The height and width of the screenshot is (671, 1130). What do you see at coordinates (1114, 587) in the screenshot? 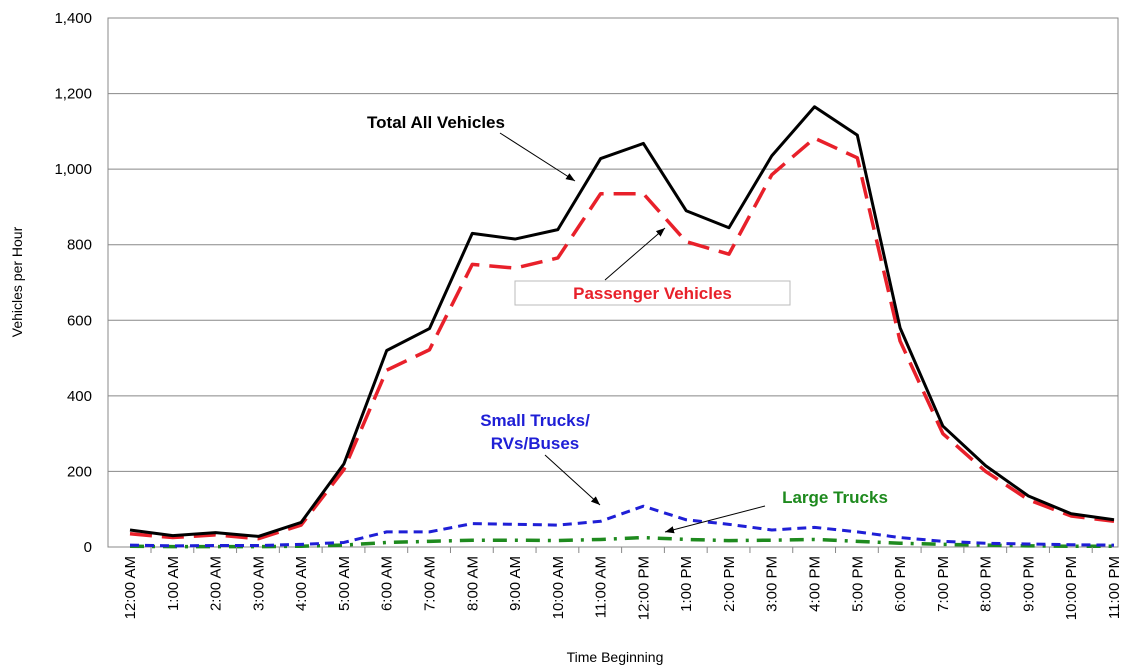
I see `x-tick-label: 11:00 PM` at bounding box center [1114, 587].